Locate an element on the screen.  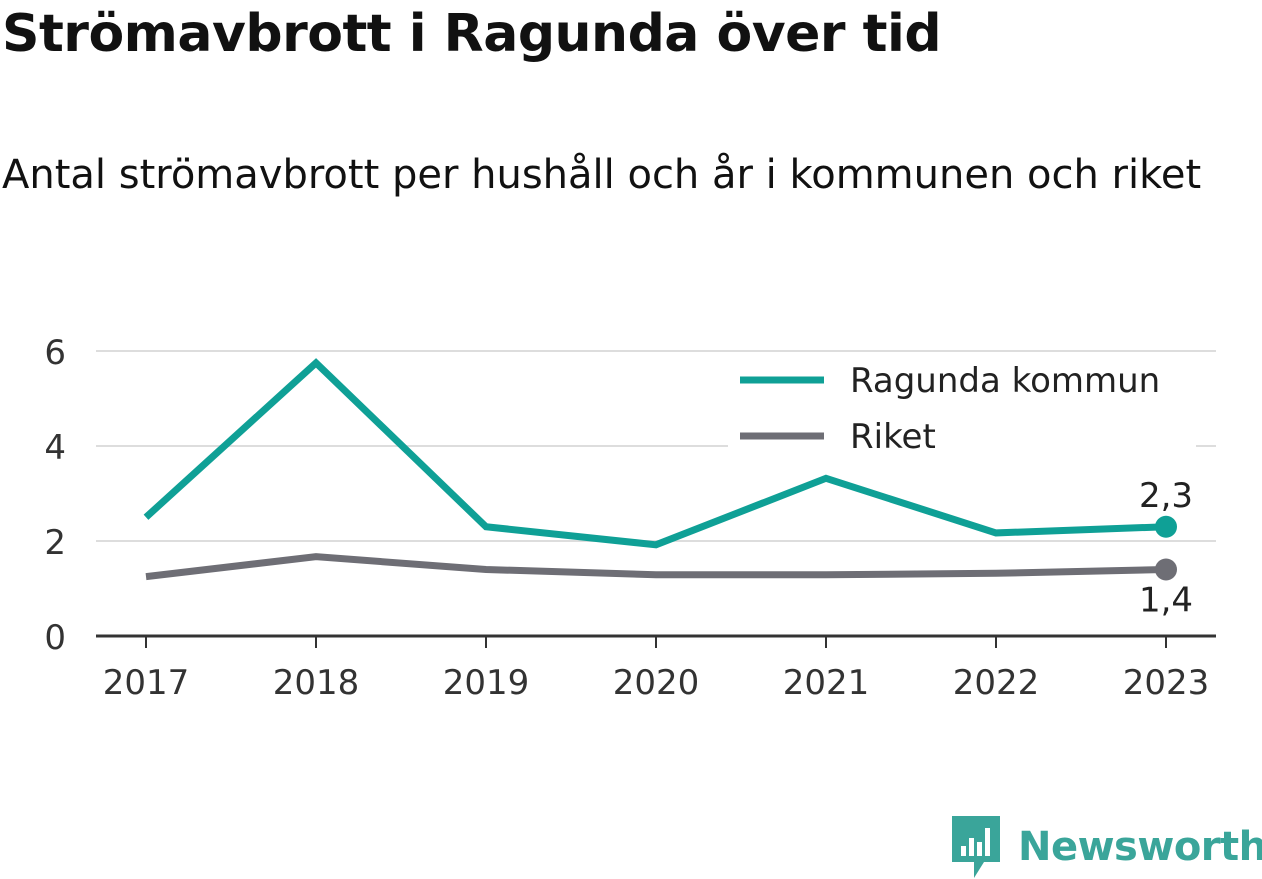
brand-name: Newsworthy is located at coordinates (1140, 847).